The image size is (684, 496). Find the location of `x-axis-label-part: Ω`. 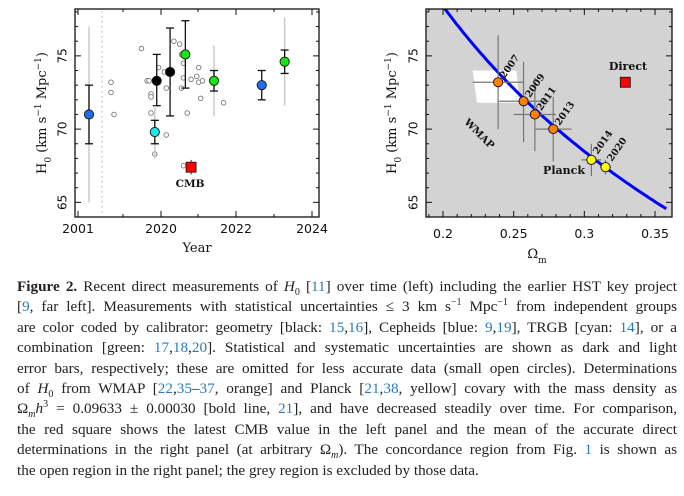

x-axis-label-part: Ω is located at coordinates (532, 254).